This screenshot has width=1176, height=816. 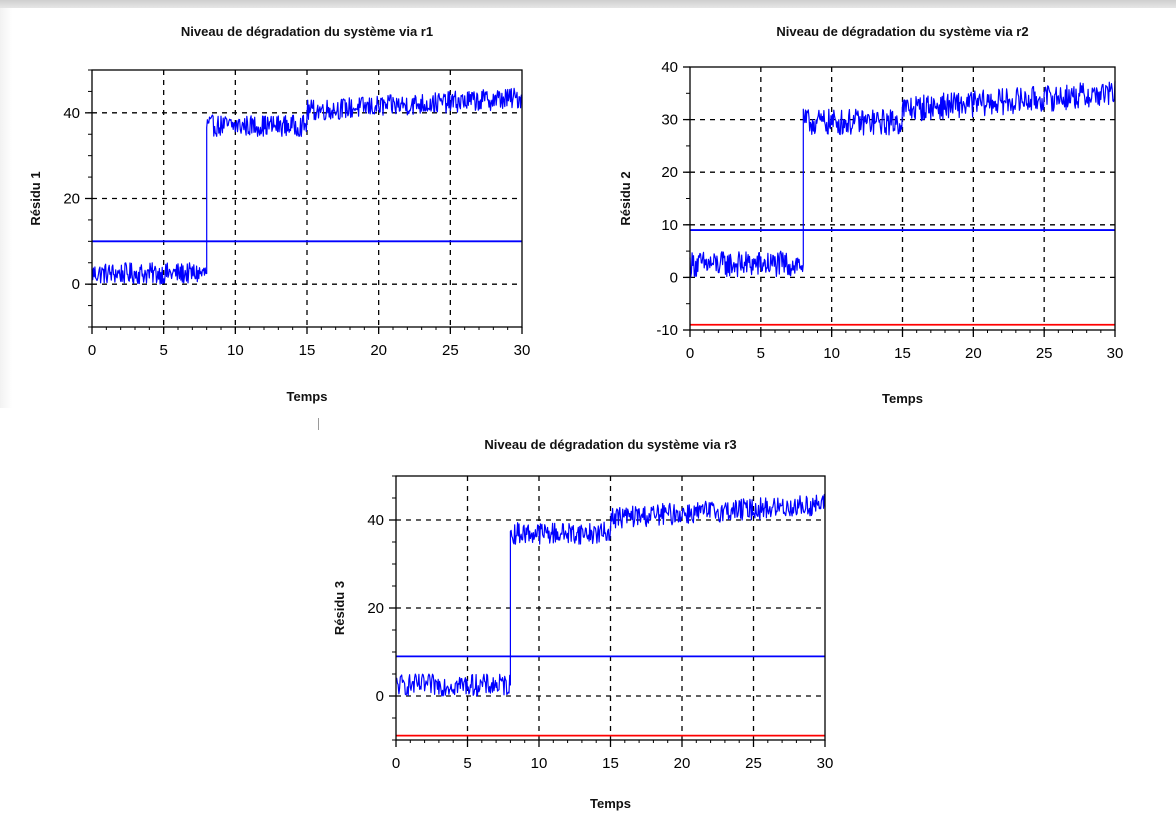 I want to click on window-top-border, so click(x=588, y=4).